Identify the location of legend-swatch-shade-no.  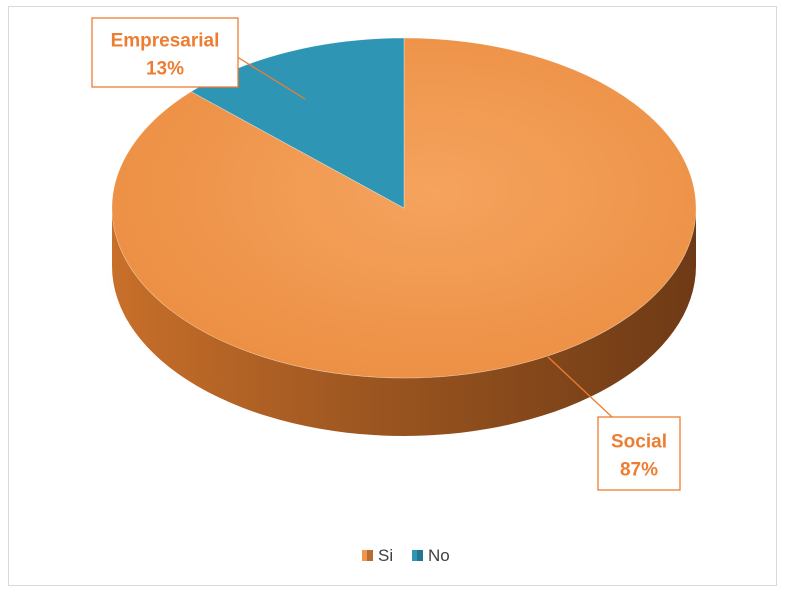
(420, 555).